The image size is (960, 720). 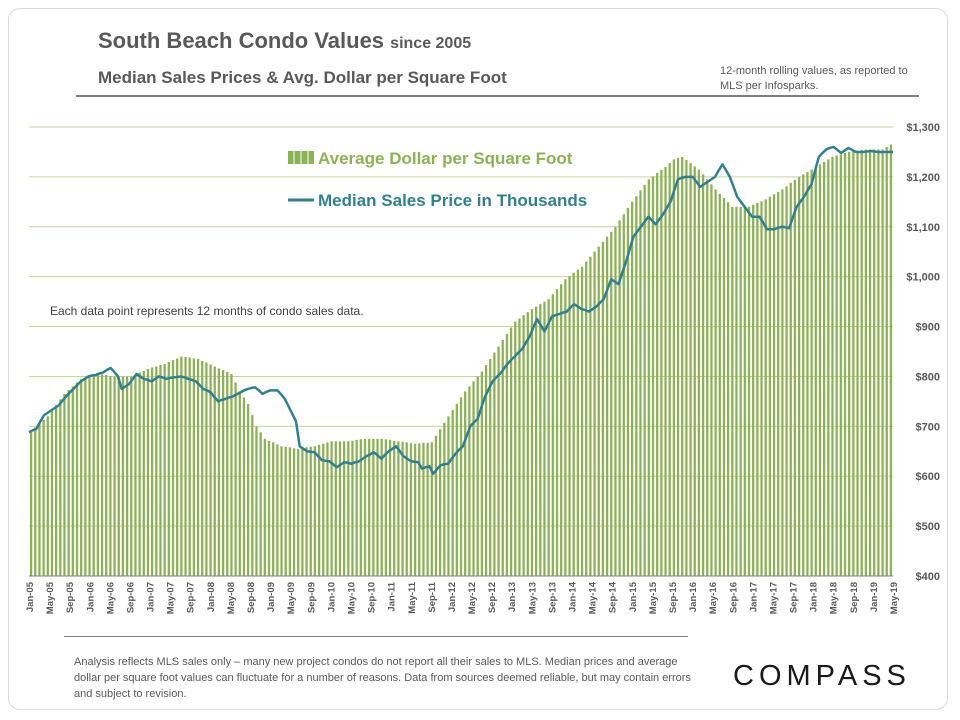 What do you see at coordinates (171, 598) in the screenshot?
I see `x-tick-label: May-07` at bounding box center [171, 598].